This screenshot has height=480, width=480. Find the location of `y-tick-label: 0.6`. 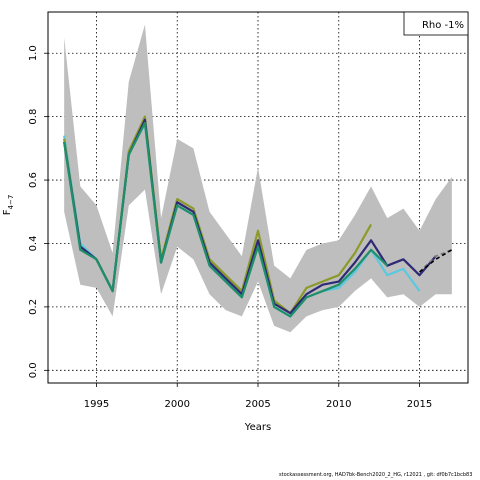

y-tick-label: 0.6 is located at coordinates (33, 180).